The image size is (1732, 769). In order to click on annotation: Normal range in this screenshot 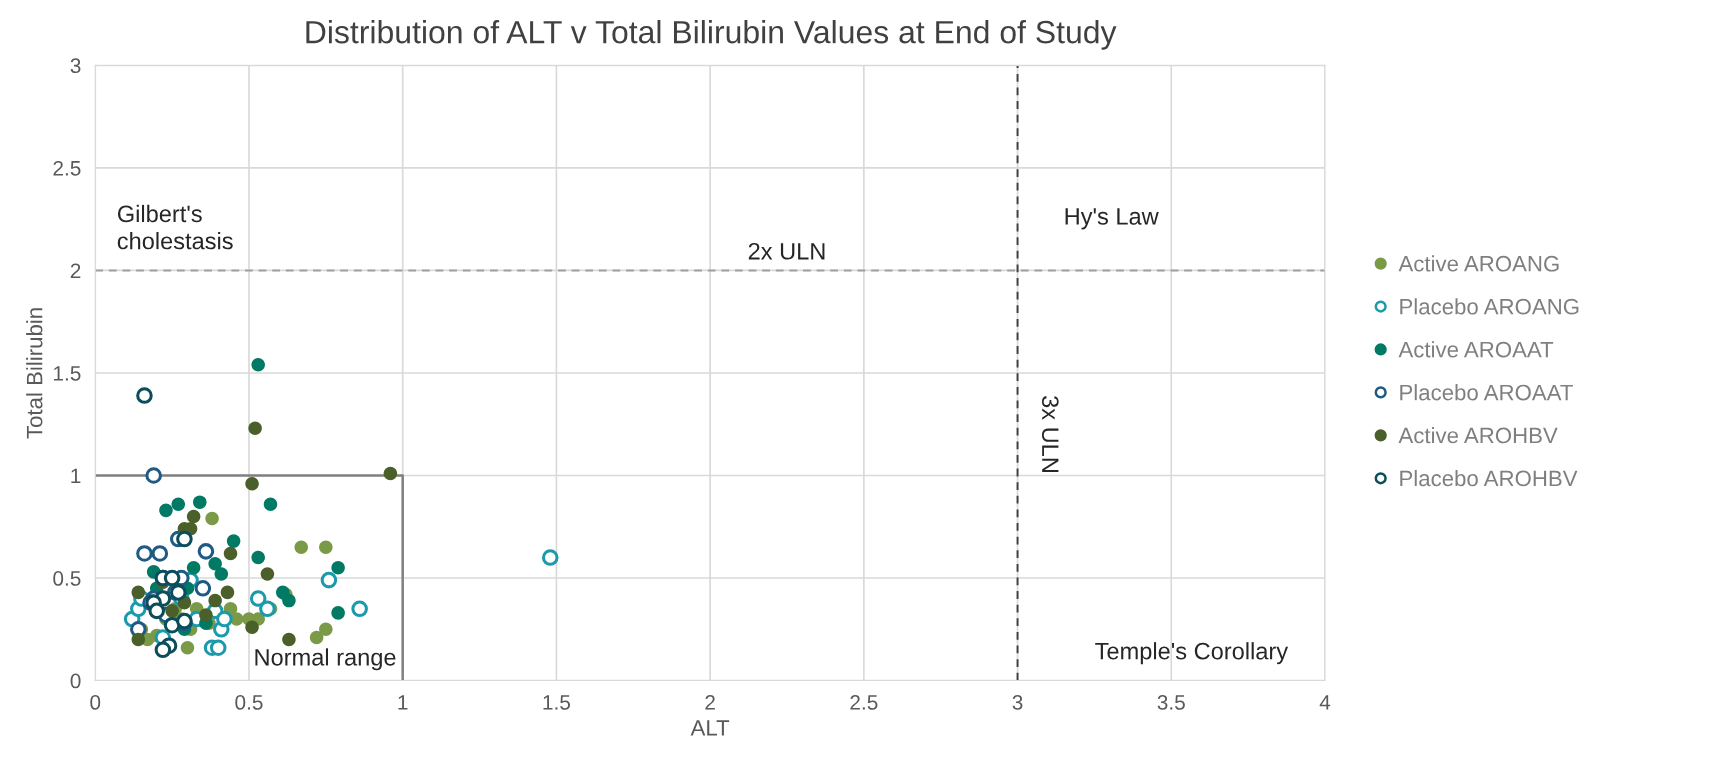, I will do `click(325, 659)`.